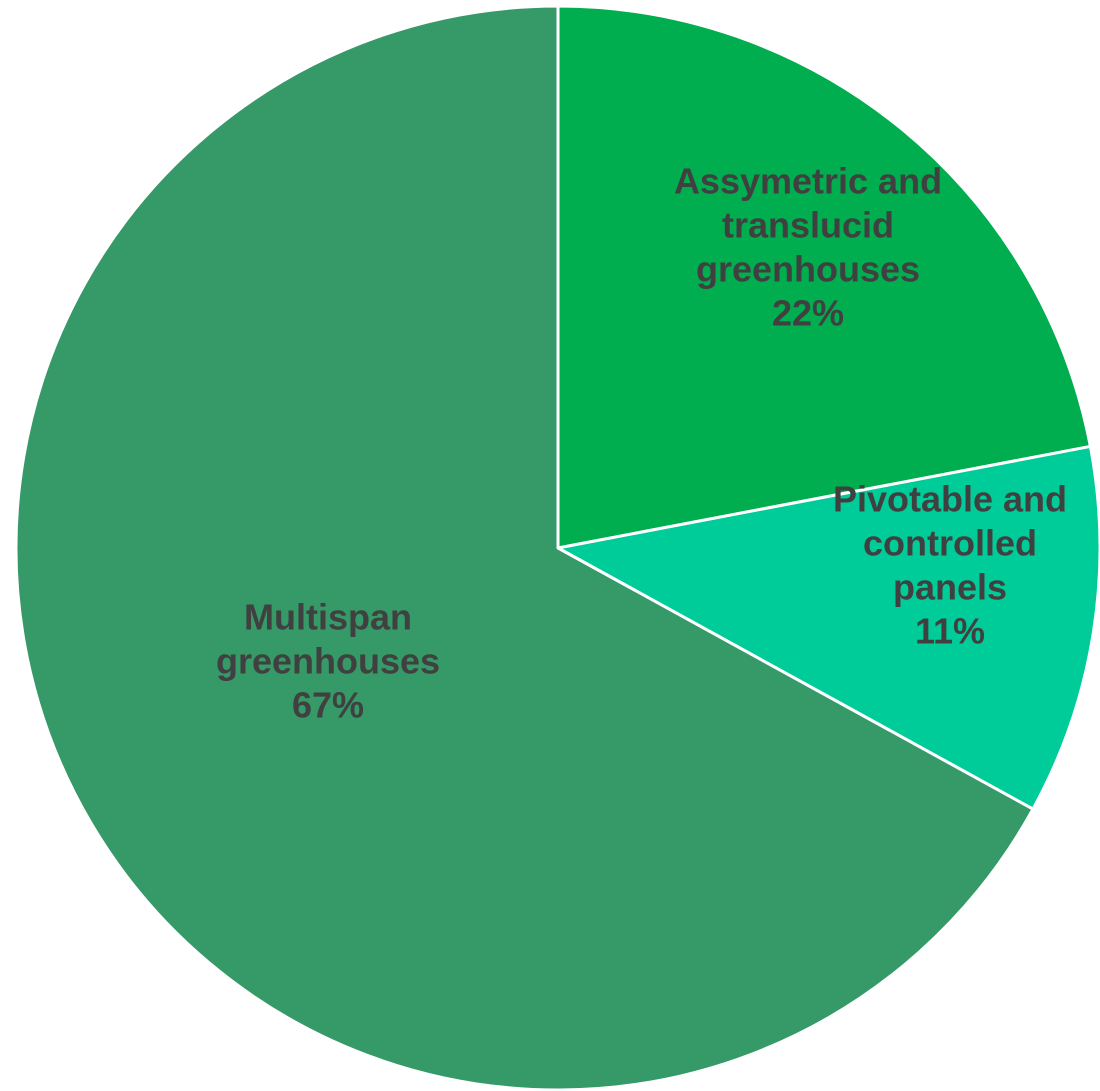 This screenshot has height=1091, width=1100. I want to click on pie-slice-label-line: Multispan, so click(328, 617).